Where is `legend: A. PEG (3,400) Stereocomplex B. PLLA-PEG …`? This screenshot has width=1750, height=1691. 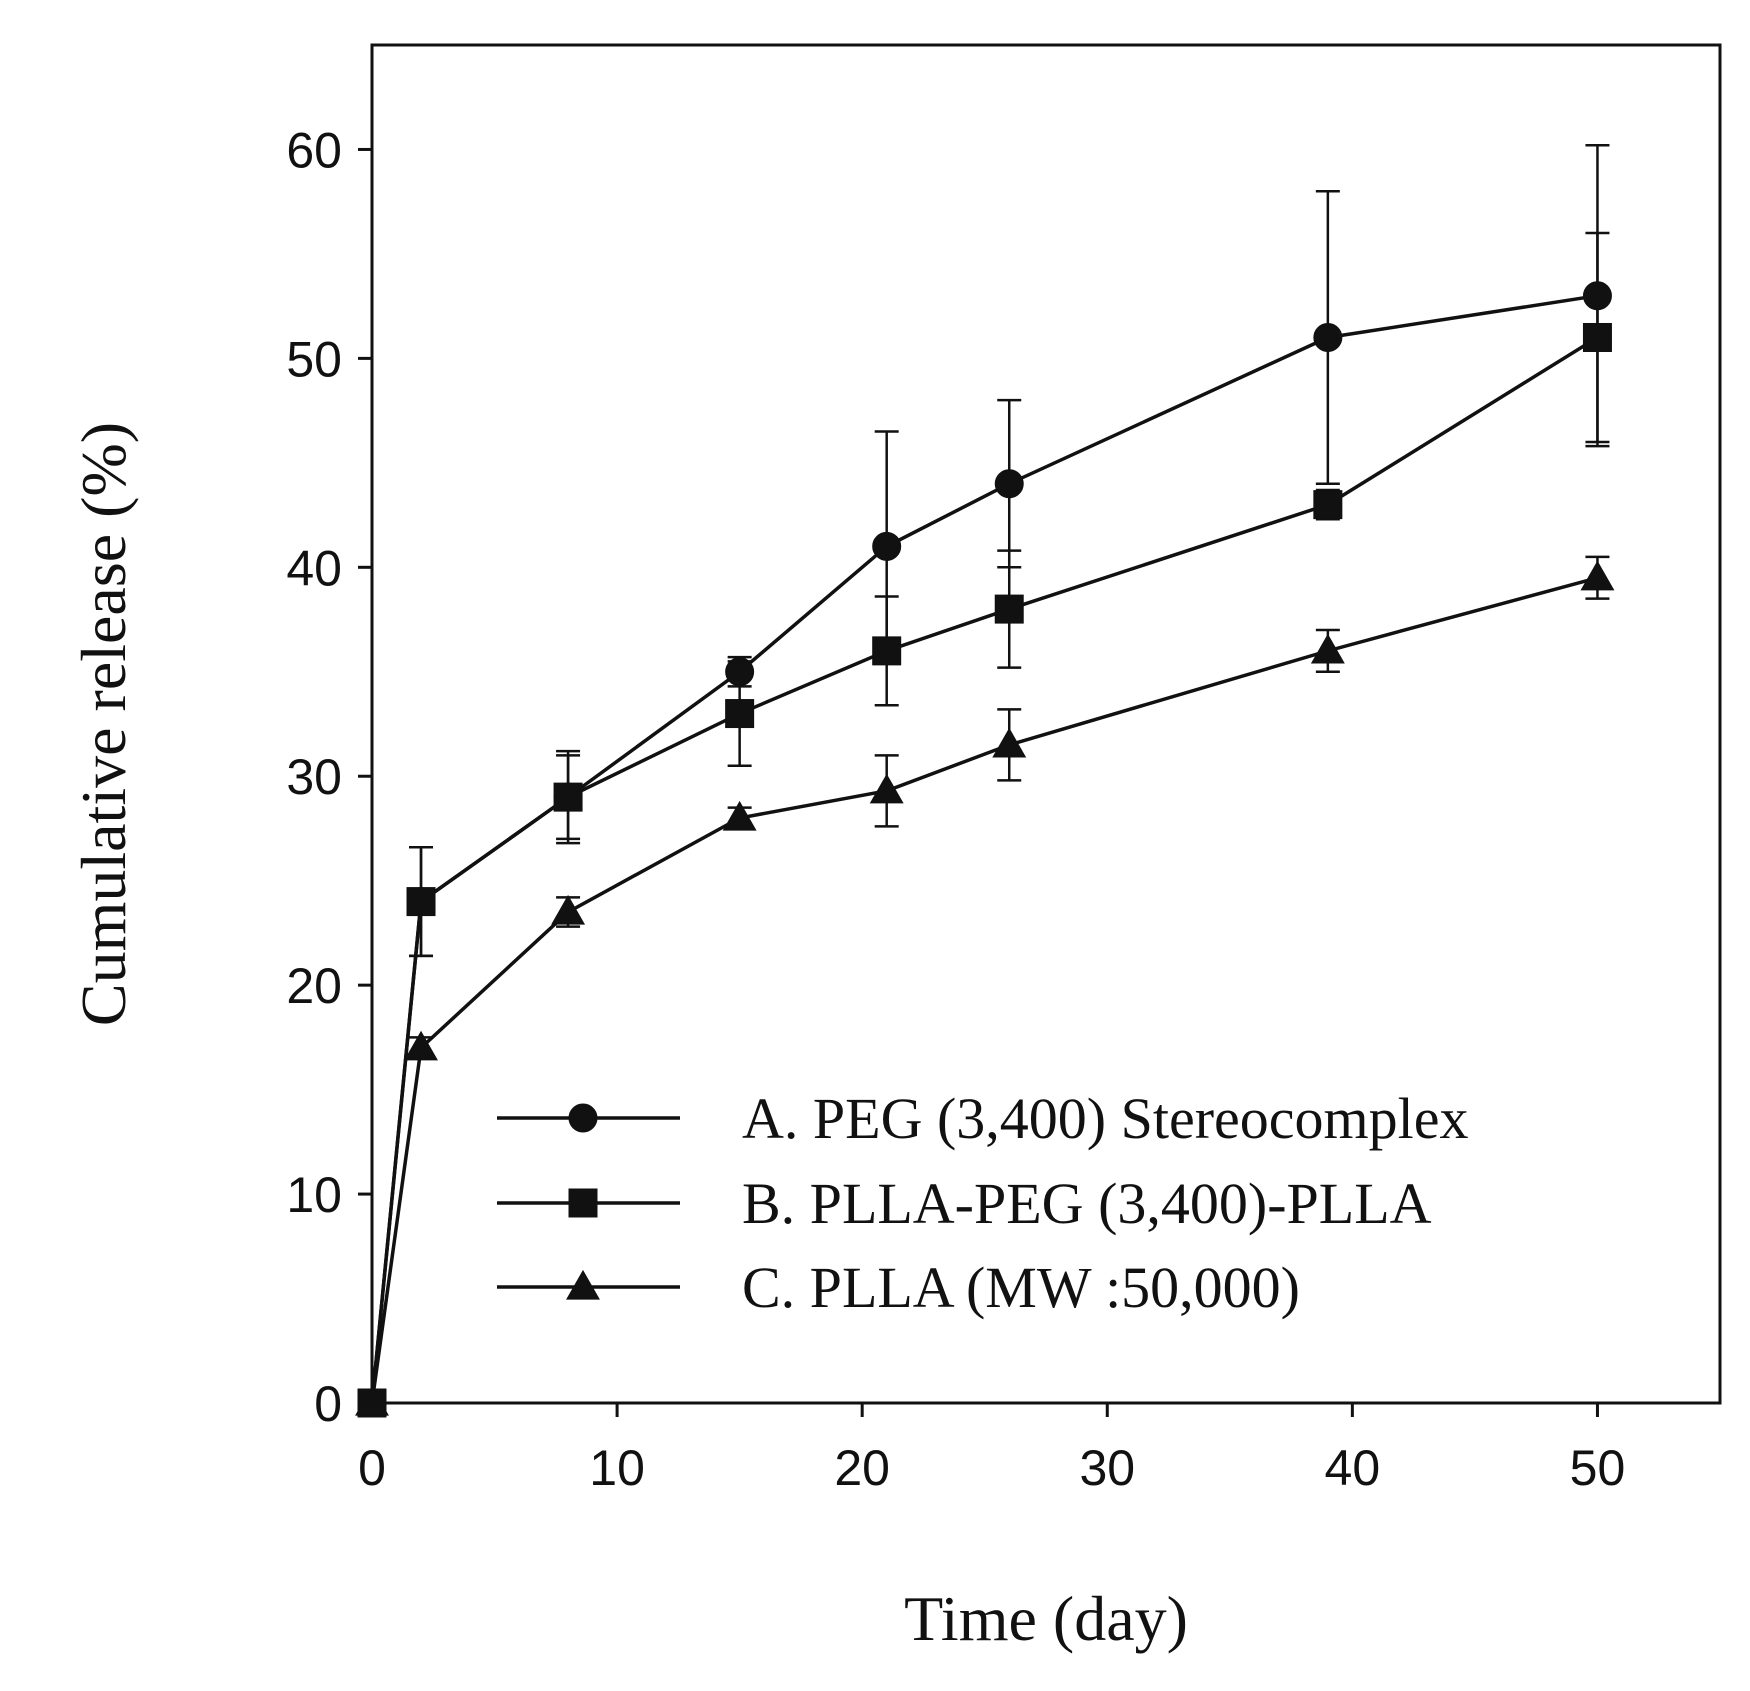 legend: A. PEG (3,400) Stereocomplex B. PLLA-PEG … is located at coordinates (982, 1203).